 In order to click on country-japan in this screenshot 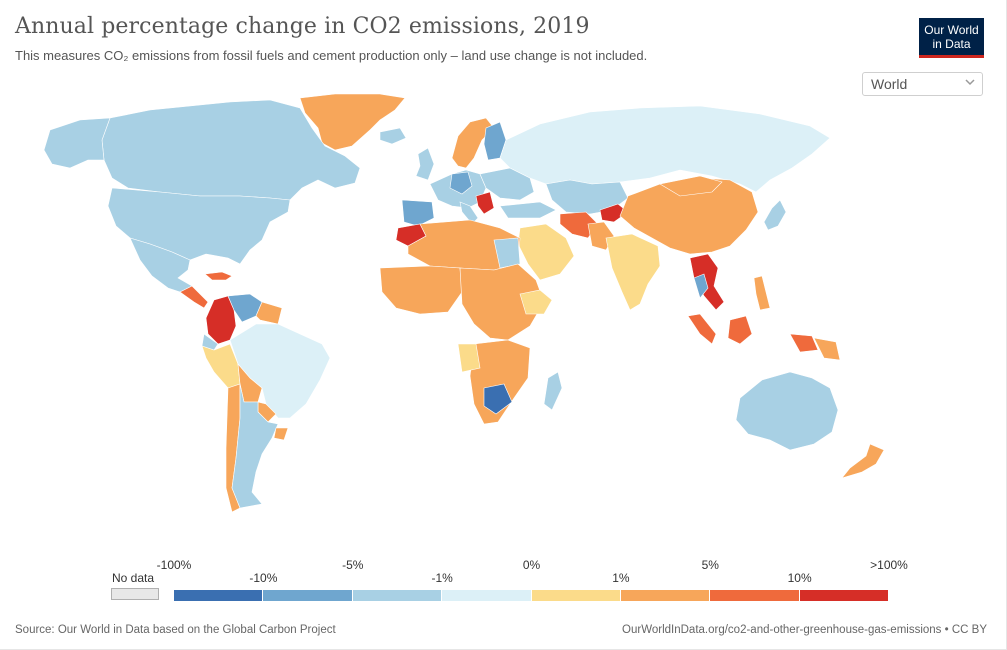, I will do `click(775, 215)`.